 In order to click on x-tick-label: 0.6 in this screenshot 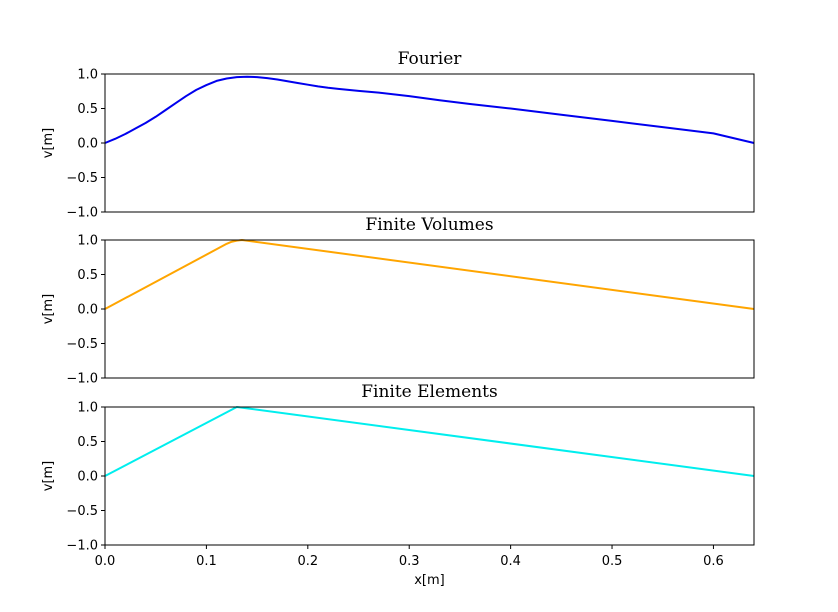, I will do `click(713, 561)`.